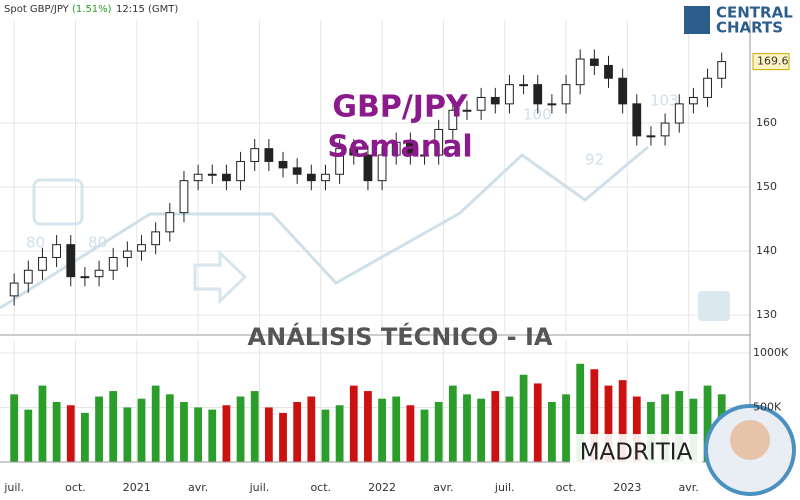 The height and width of the screenshot is (500, 800). What do you see at coordinates (664, 101) in the screenshot?
I see `watermark-number: 103` at bounding box center [664, 101].